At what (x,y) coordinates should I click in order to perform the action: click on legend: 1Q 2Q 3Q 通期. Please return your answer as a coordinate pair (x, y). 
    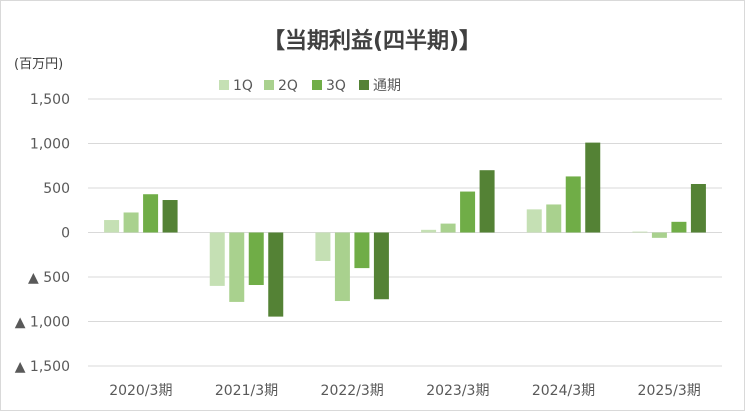
    Looking at the image, I should click on (310, 86).